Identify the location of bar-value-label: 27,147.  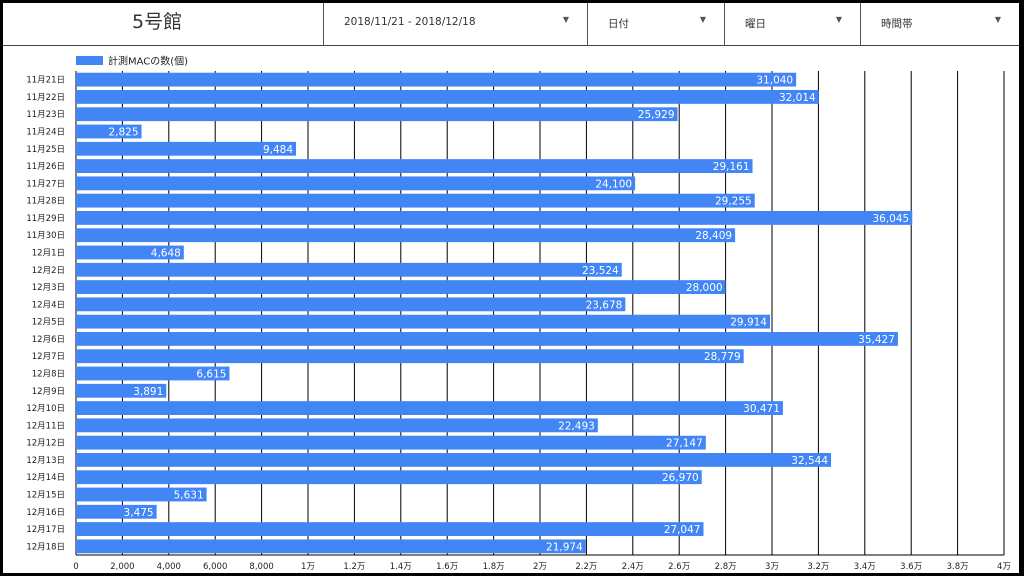
(684, 444).